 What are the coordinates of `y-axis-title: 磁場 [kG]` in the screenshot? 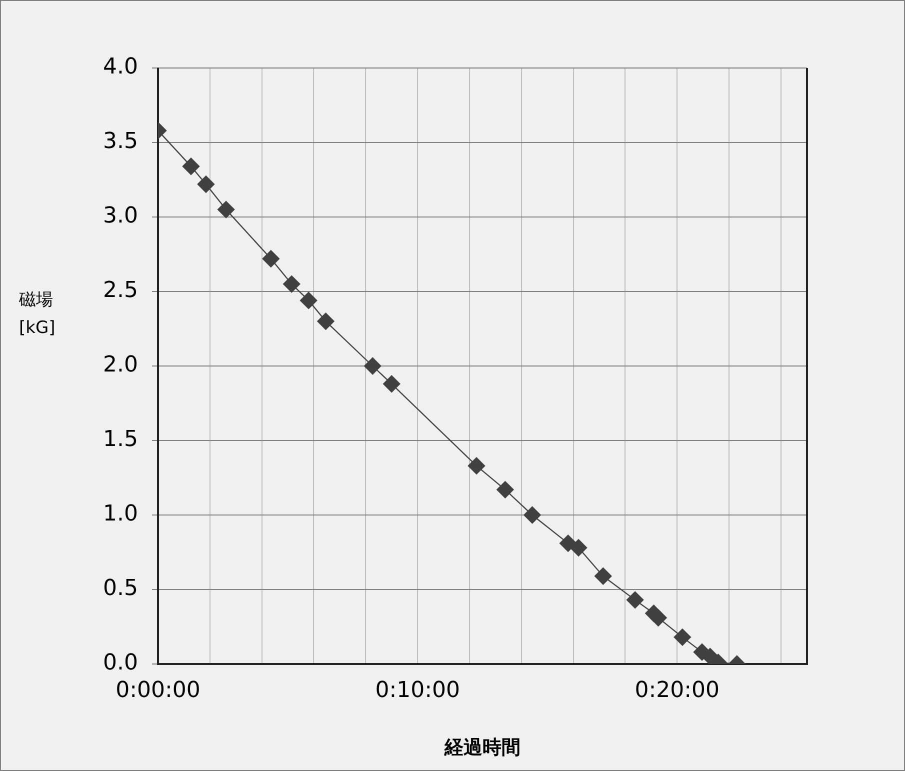 It's located at (37, 314).